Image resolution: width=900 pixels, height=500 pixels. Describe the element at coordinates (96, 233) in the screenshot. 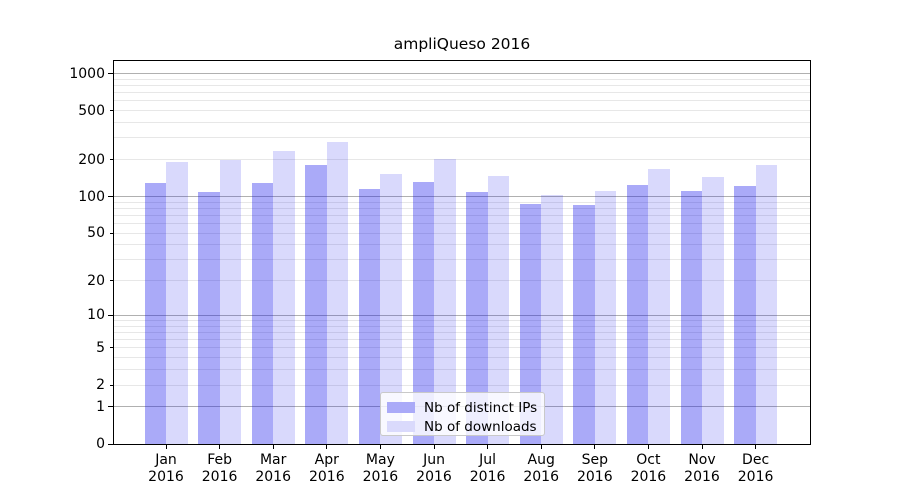

I see `y-tick-label: 50` at that location.